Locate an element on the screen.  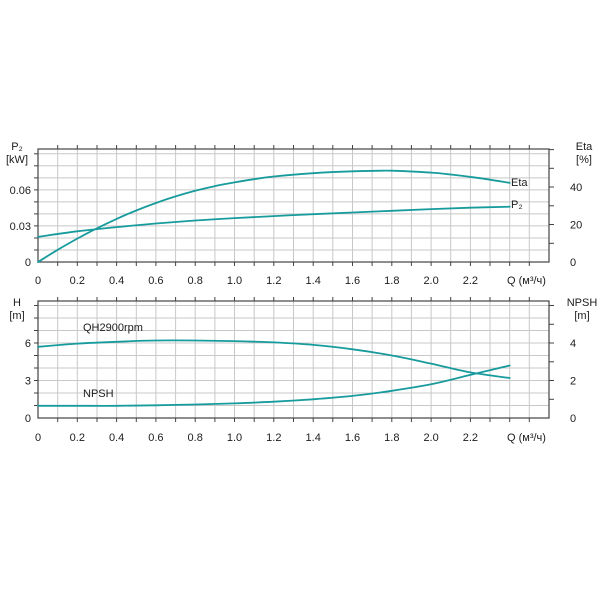
npsh-curve-label: NPSH is located at coordinates (98, 394).